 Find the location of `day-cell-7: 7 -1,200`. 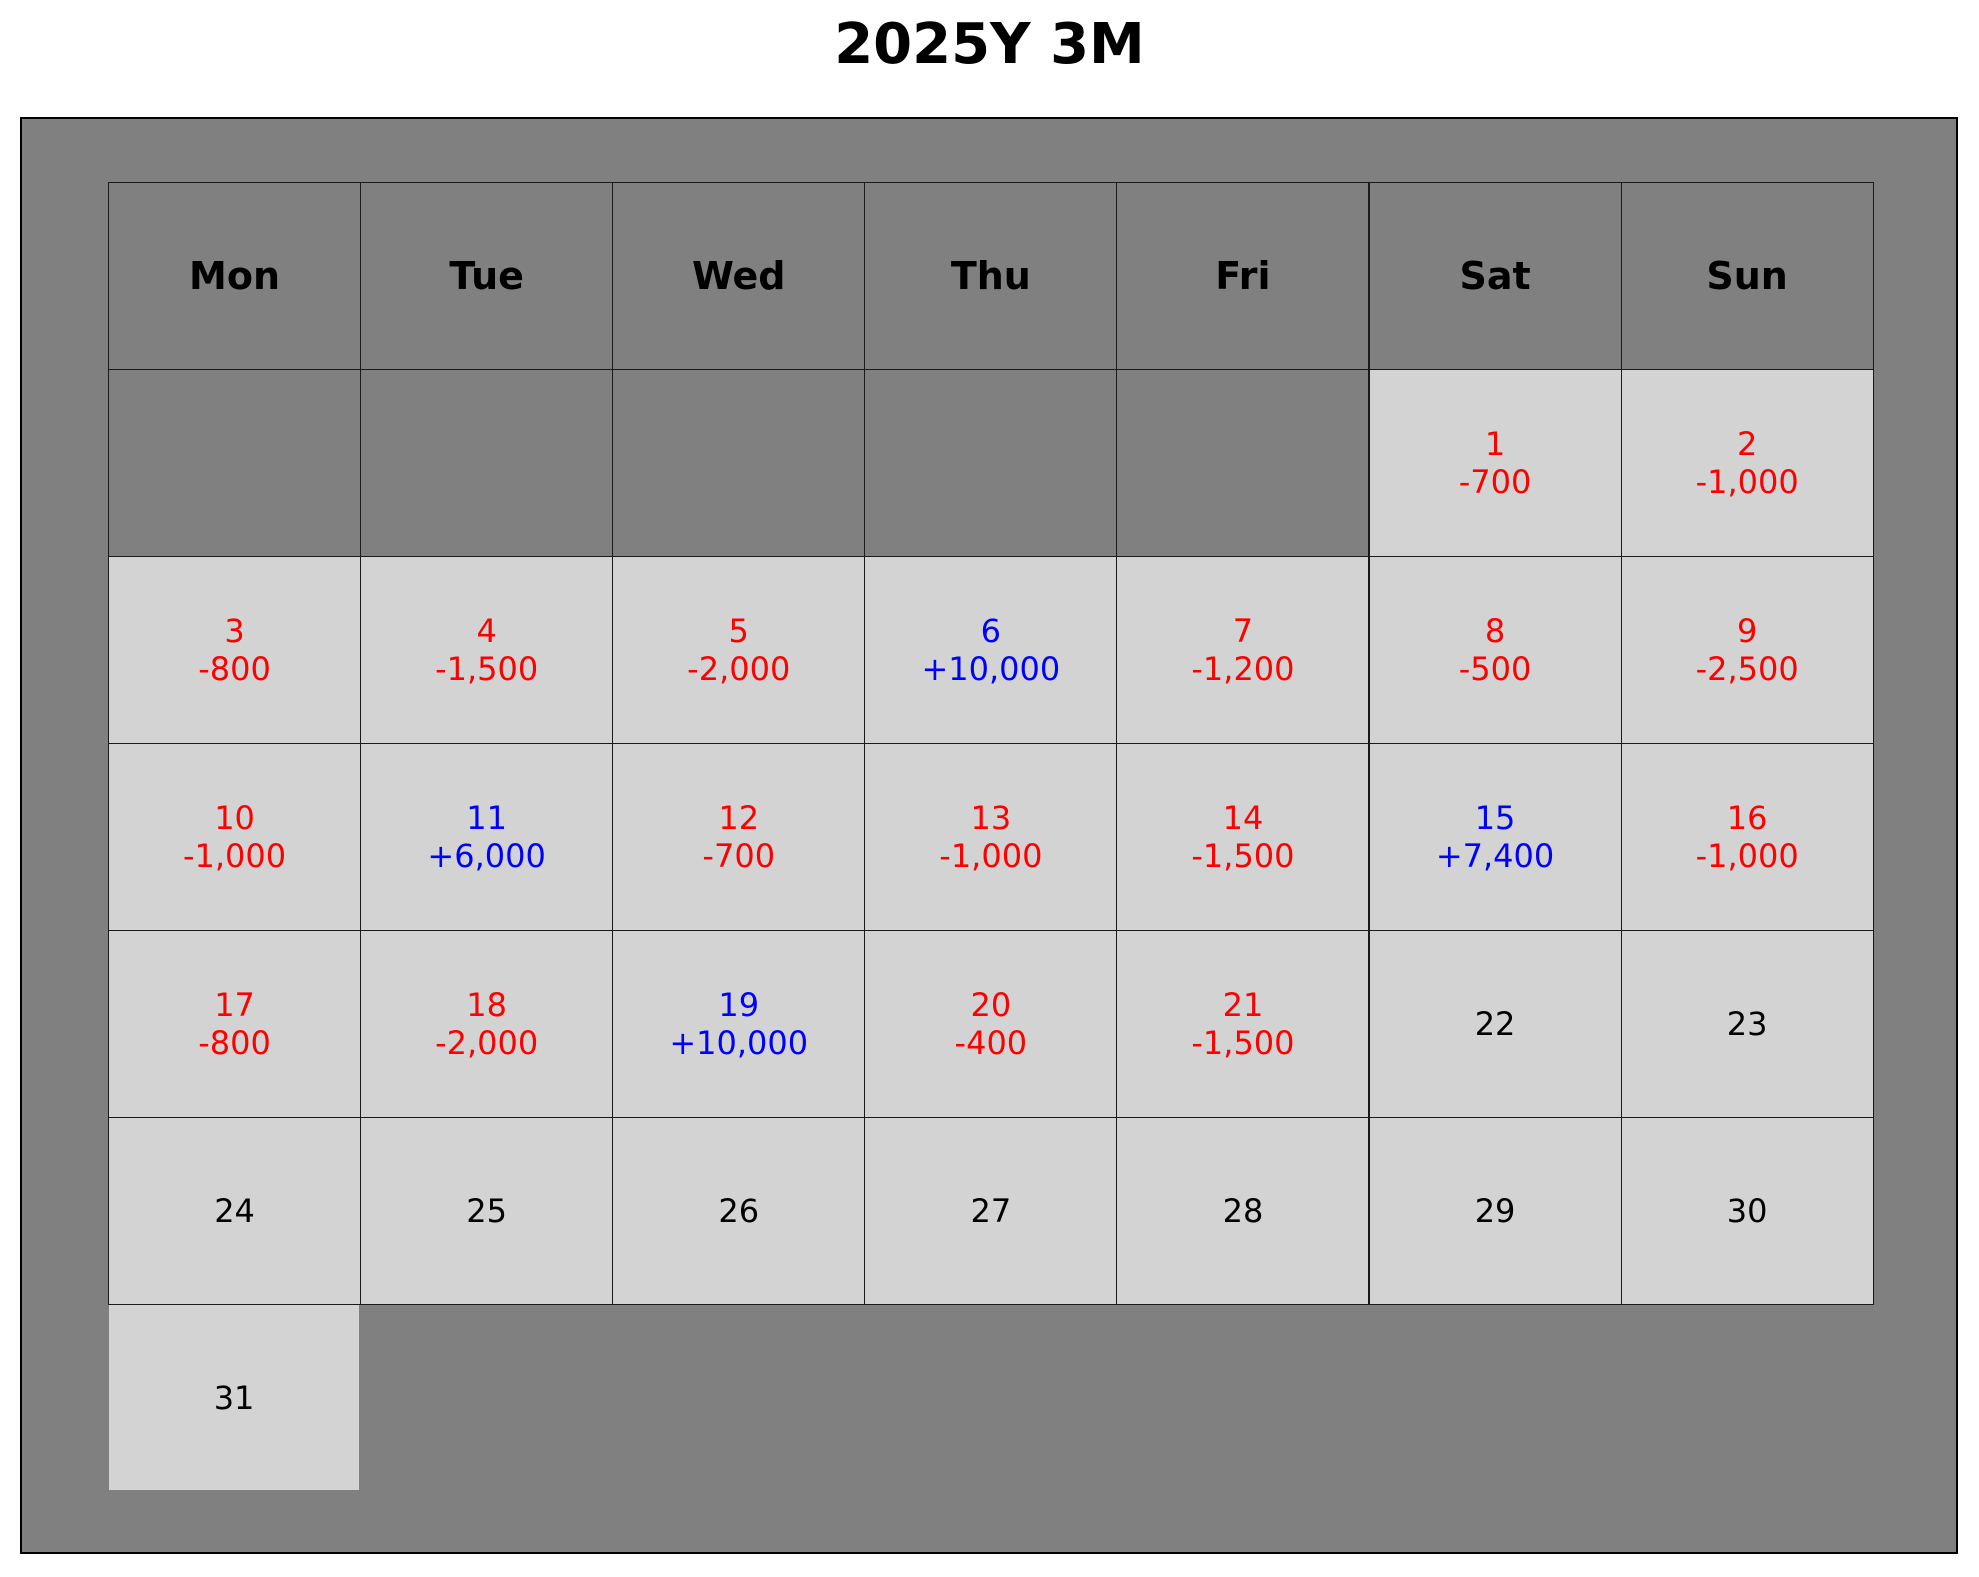

day-cell-7: 7 -1,200 is located at coordinates (1243, 650).